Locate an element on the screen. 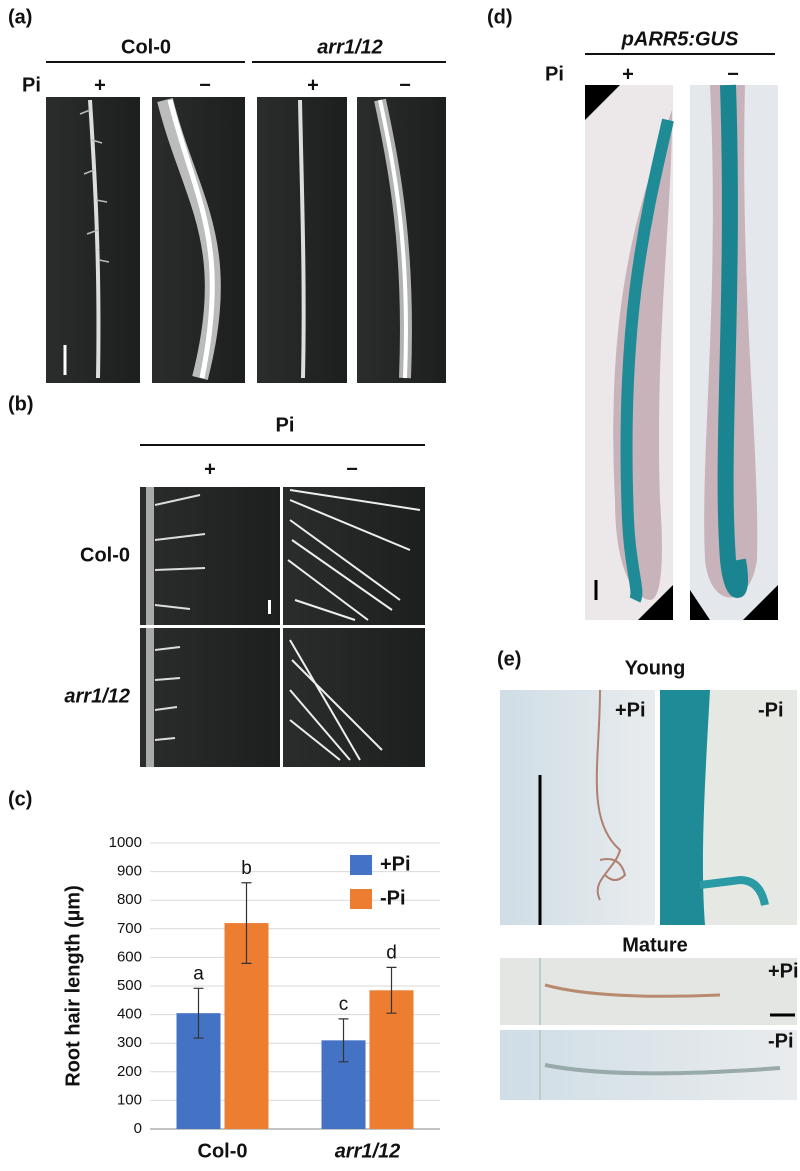  y-tick-label: 600 is located at coordinates (129, 956).